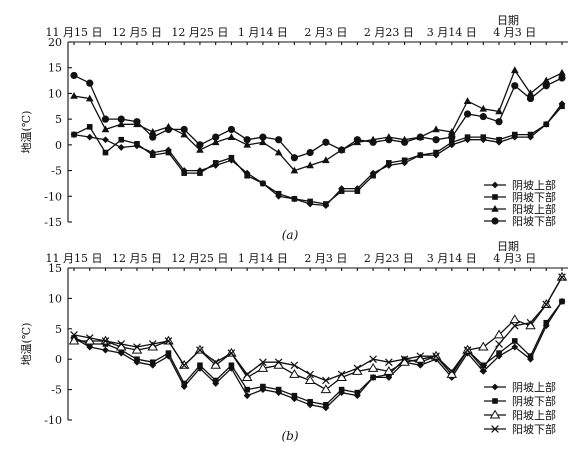 Image resolution: width=579 pixels, height=469 pixels. What do you see at coordinates (58, 145) in the screenshot?
I see `y-tick-label: 0` at bounding box center [58, 145].